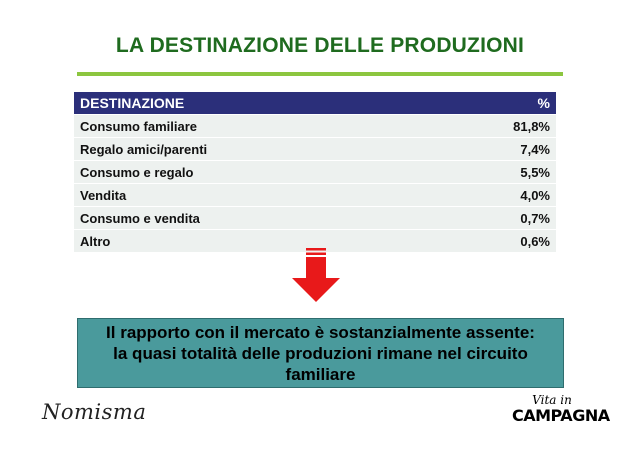 Image resolution: width=640 pixels, height=453 pixels. What do you see at coordinates (94, 412) in the screenshot?
I see `nomisma-logo: Nomisma` at bounding box center [94, 412].